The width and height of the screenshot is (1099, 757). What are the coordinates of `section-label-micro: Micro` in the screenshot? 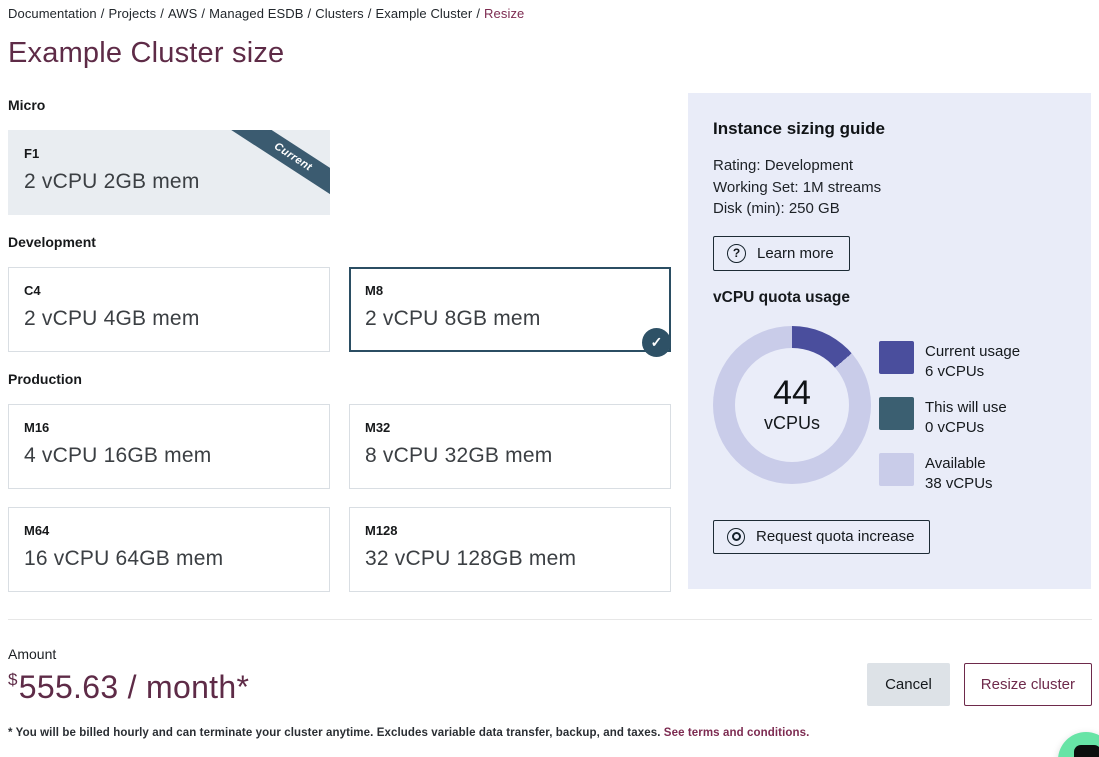 It's located at (27, 105).